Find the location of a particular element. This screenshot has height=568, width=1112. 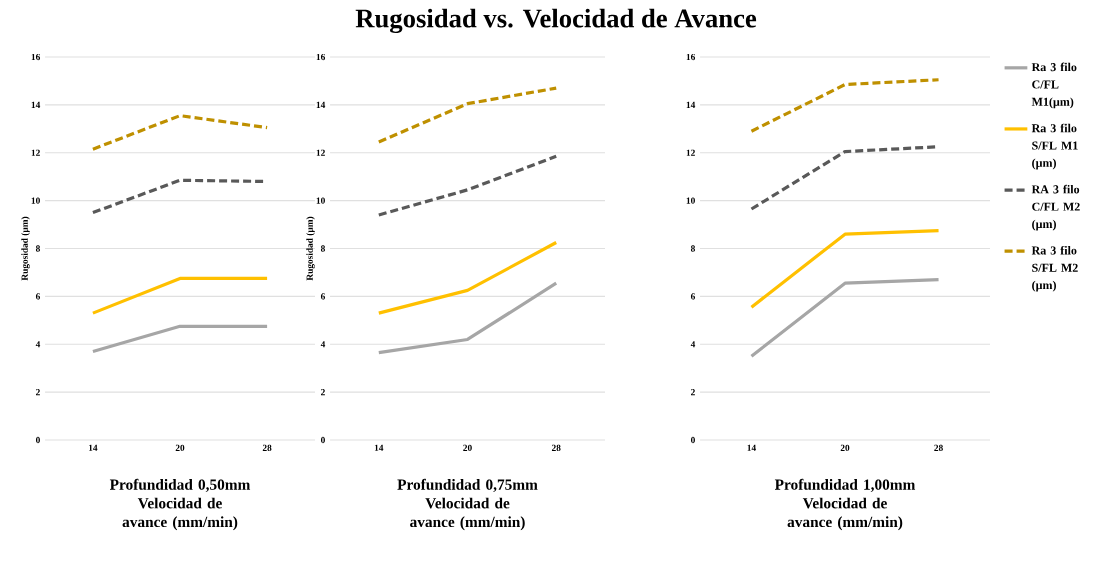

x-axis-title: Profundidad 0,50mm Velocidad de avance (mm/min) is located at coordinates (180, 504).